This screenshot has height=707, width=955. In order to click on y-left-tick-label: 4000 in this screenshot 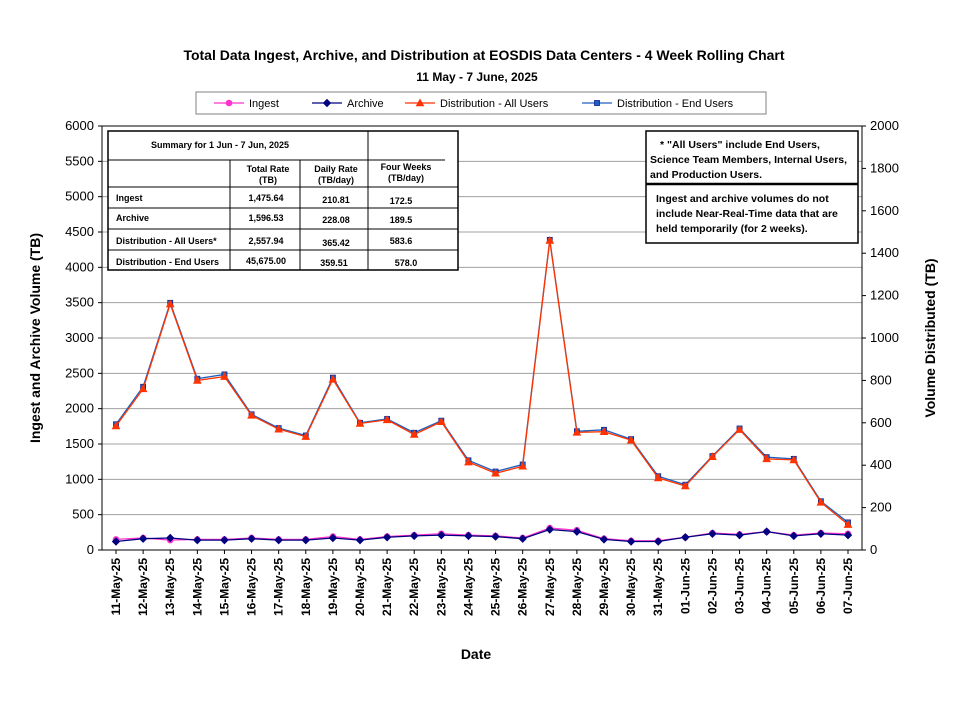, I will do `click(79, 266)`.